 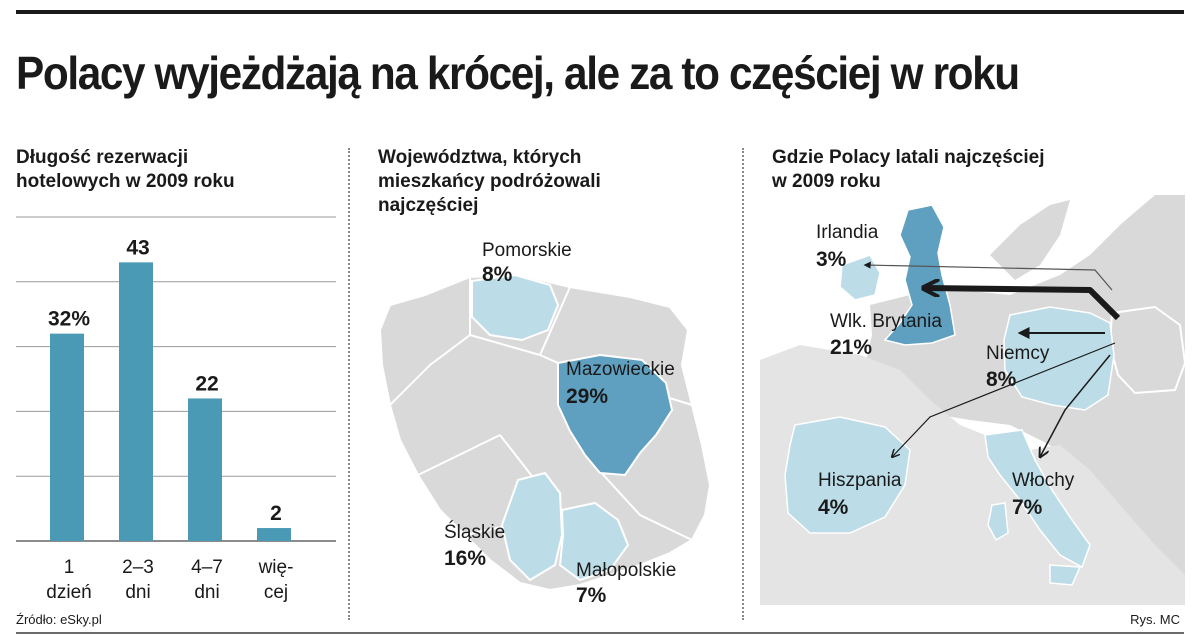 I want to click on top-rule, so click(x=600, y=12).